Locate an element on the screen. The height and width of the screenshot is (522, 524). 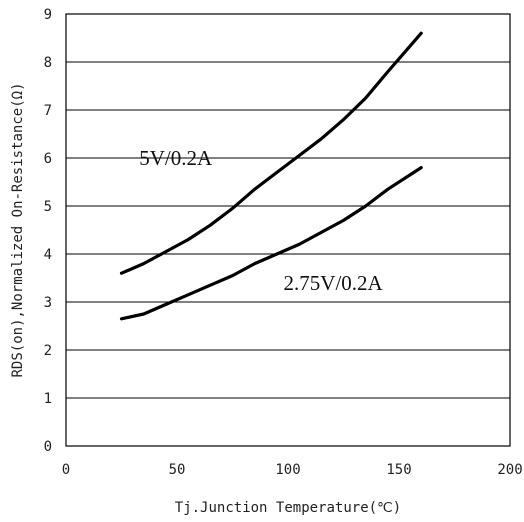
x-tick-label: 100 is located at coordinates (287, 470).